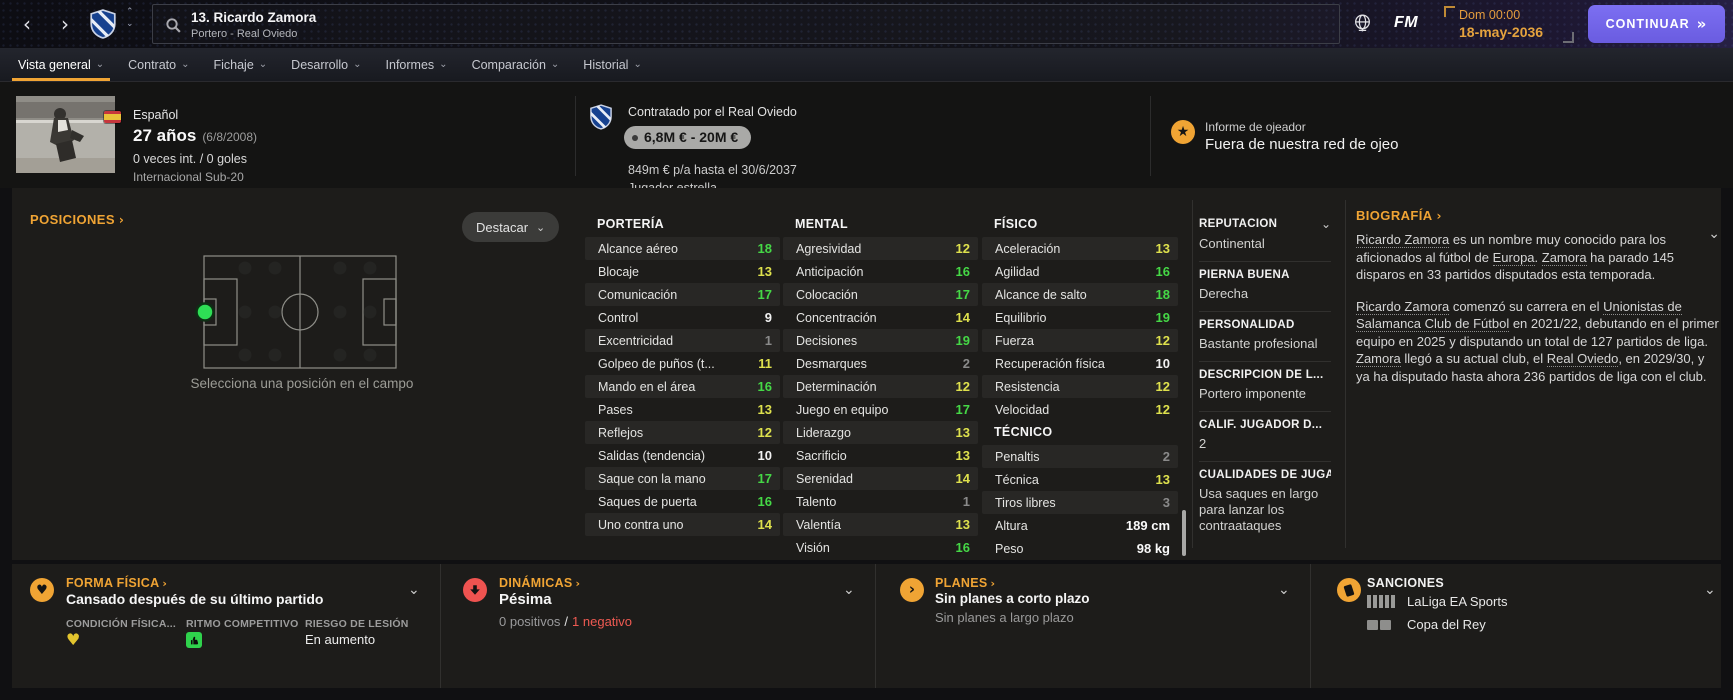  Describe the element at coordinates (682, 478) in the screenshot. I see `attribute-row: Saque con la mano 17` at that location.